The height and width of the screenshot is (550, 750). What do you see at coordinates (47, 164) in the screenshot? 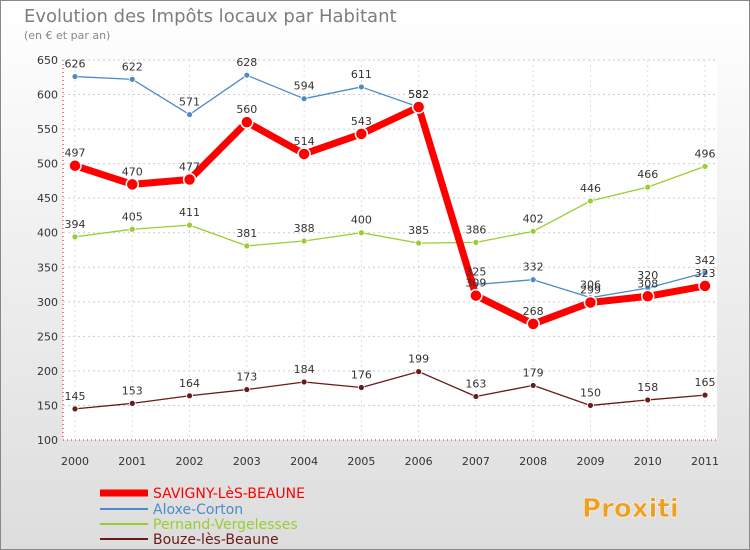
I see `y-tick-label: 500` at bounding box center [47, 164].